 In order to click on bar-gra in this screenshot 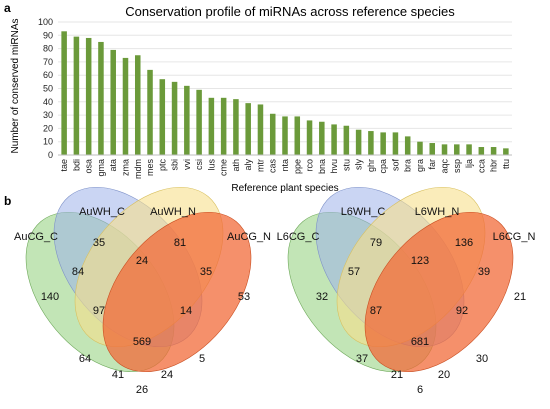, I will do `click(420, 148)`.